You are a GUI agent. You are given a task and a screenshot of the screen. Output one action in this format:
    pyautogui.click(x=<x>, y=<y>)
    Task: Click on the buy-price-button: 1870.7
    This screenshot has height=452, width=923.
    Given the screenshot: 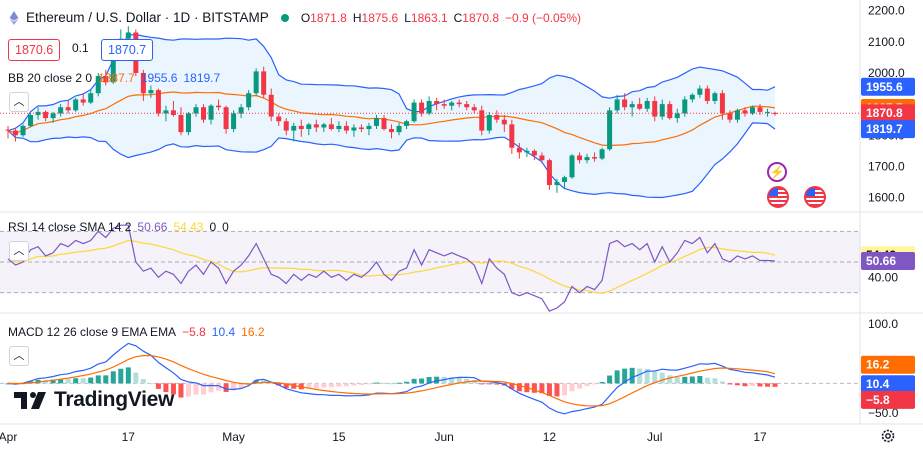 What is the action you would take?
    pyautogui.click(x=127, y=50)
    